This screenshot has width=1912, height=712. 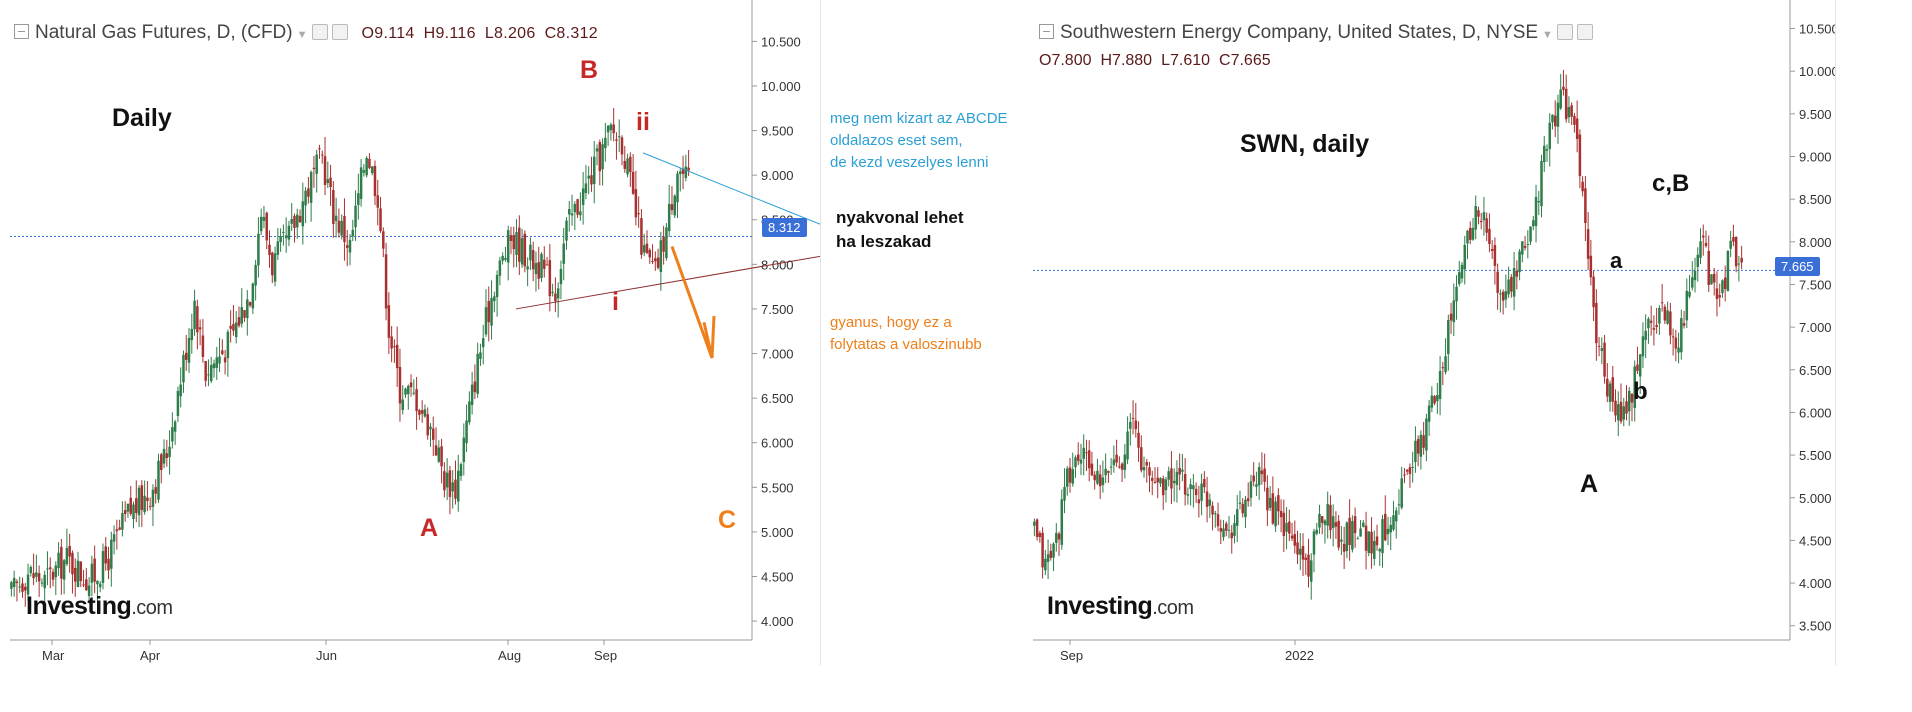 I want to click on wave-b-label: B, so click(x=589, y=70).